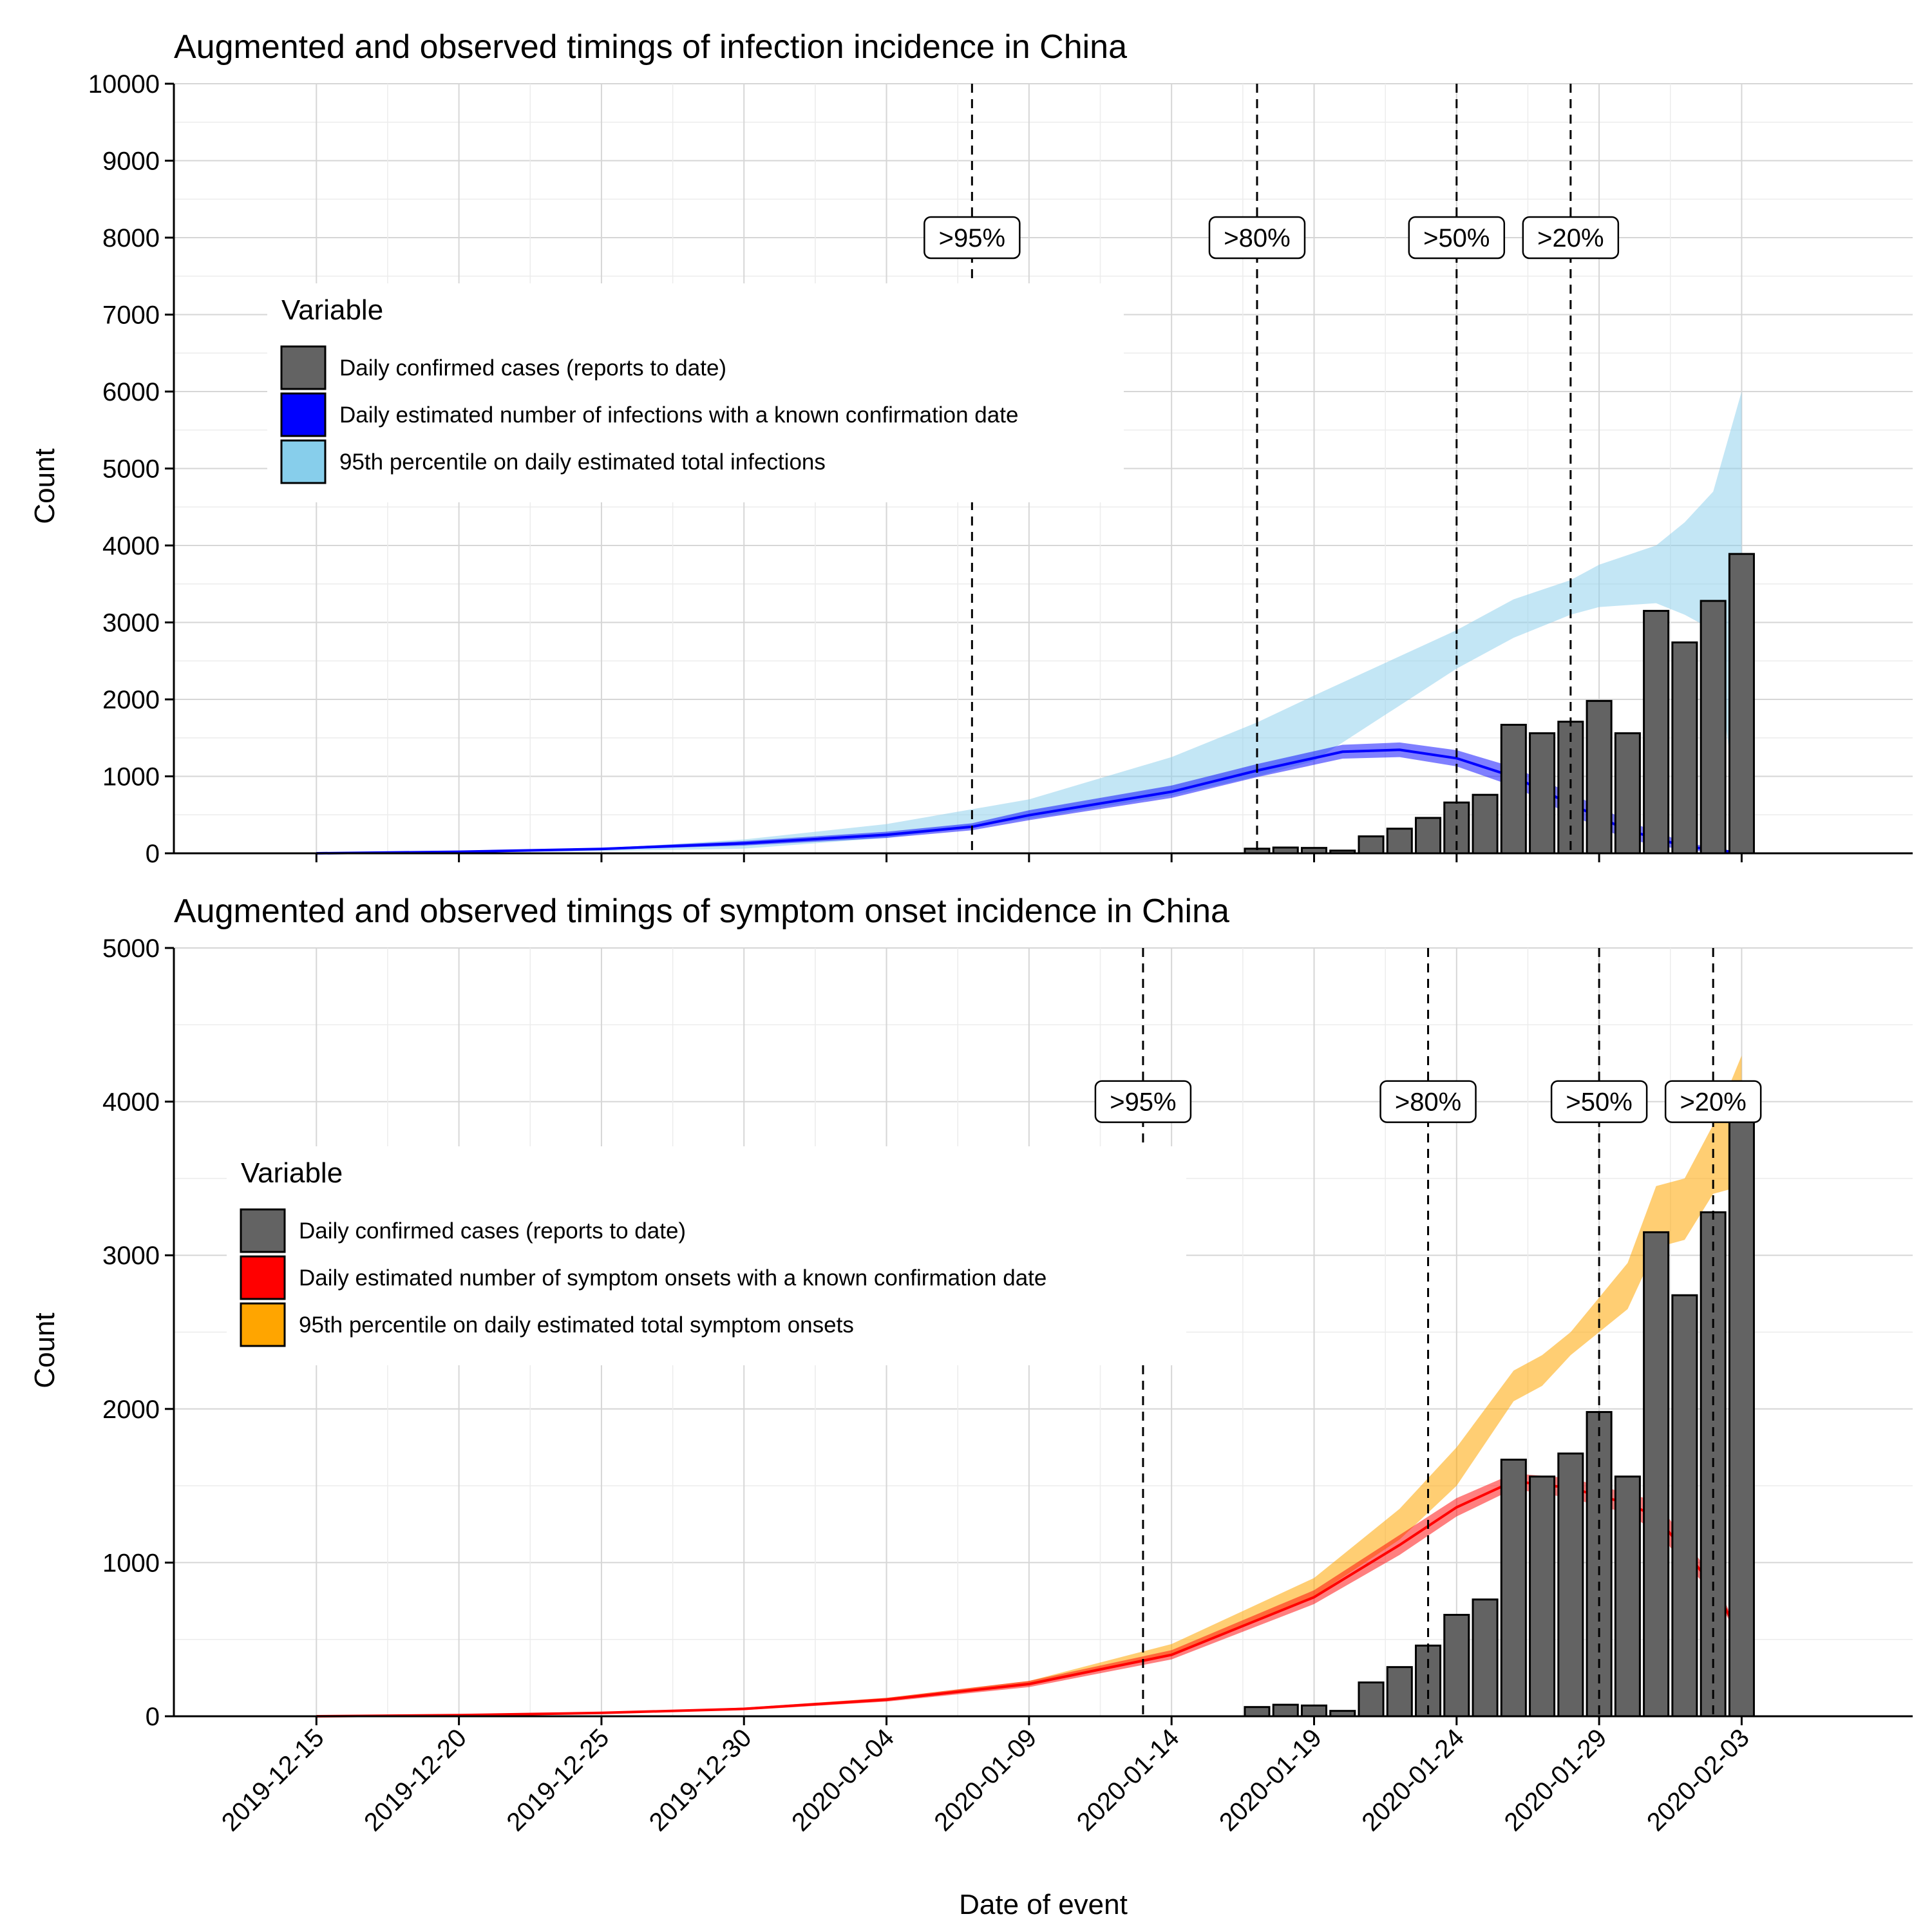 The image size is (1932, 1932). I want to click on infection-threshold-label: >95%, so click(972, 238).